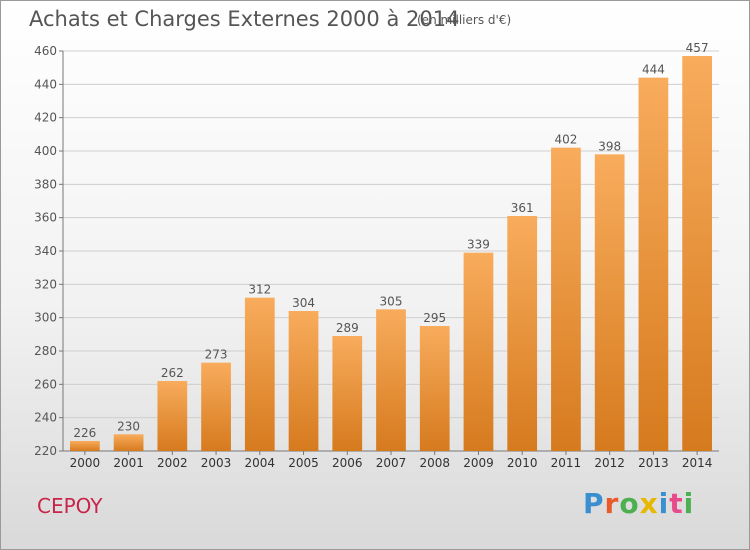 Image resolution: width=750 pixels, height=550 pixels. Describe the element at coordinates (303, 303) in the screenshot. I see `value-label-2005: 304` at that location.